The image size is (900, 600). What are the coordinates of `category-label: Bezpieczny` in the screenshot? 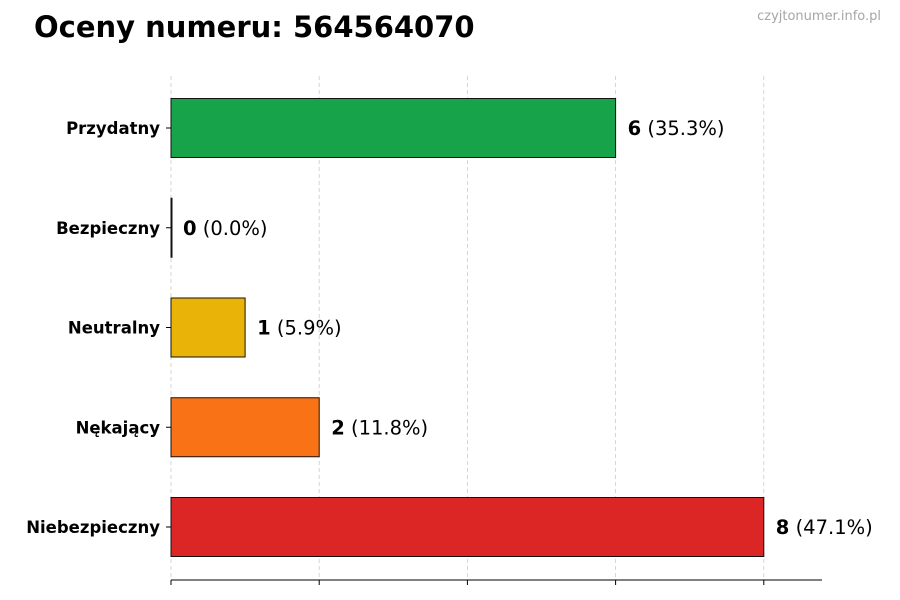 It's located at (108, 228).